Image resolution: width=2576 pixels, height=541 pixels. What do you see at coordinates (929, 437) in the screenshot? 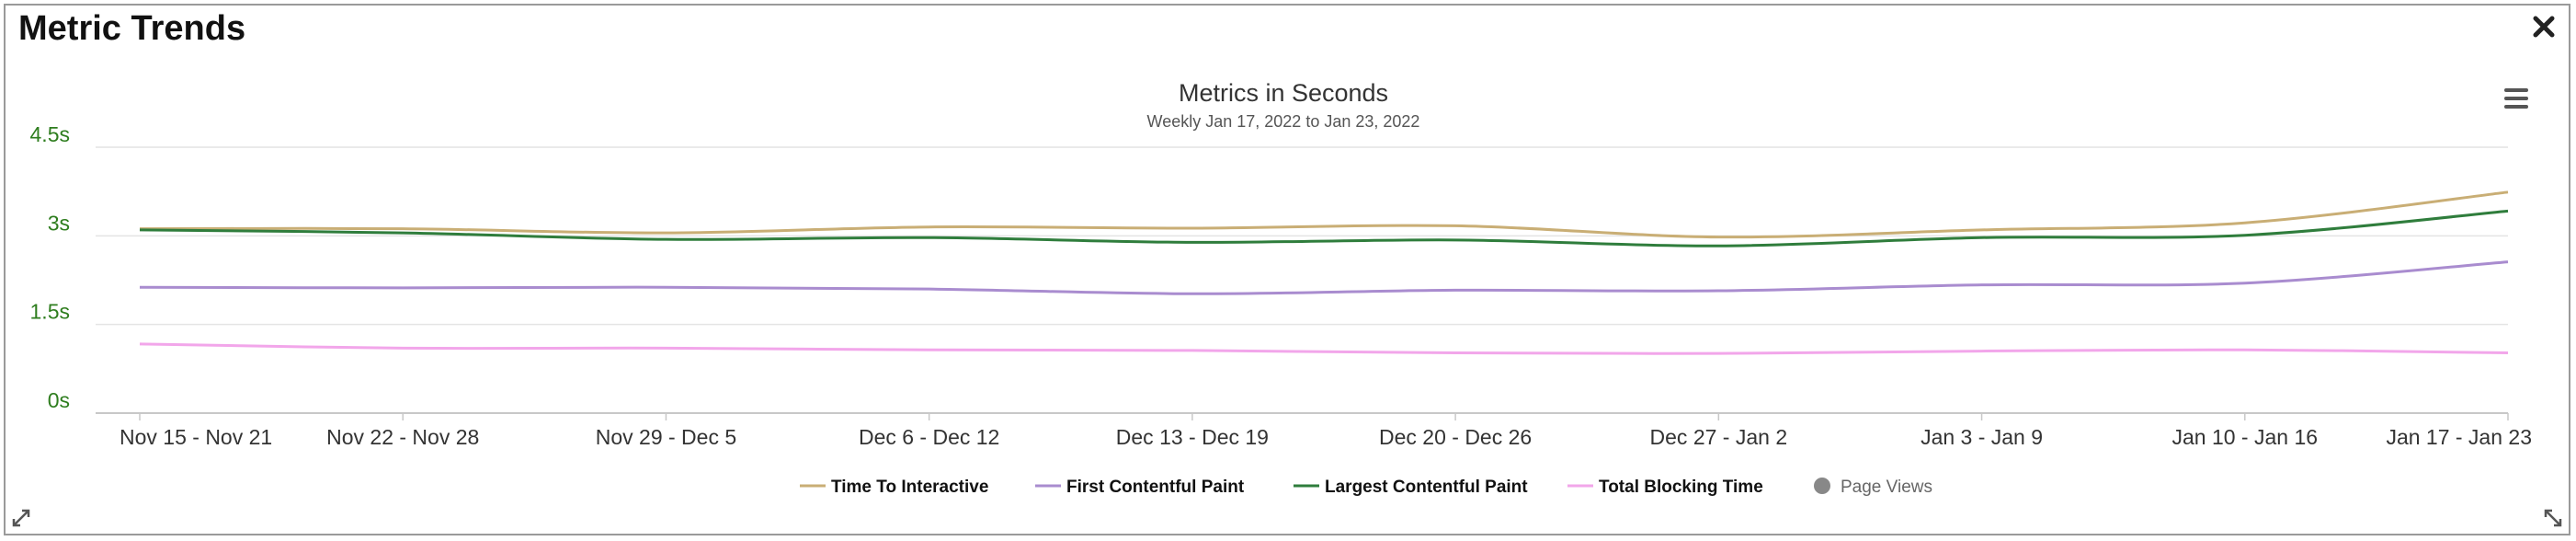
I see `x-tick-label: Dec 6 - Dec 12` at bounding box center [929, 437].